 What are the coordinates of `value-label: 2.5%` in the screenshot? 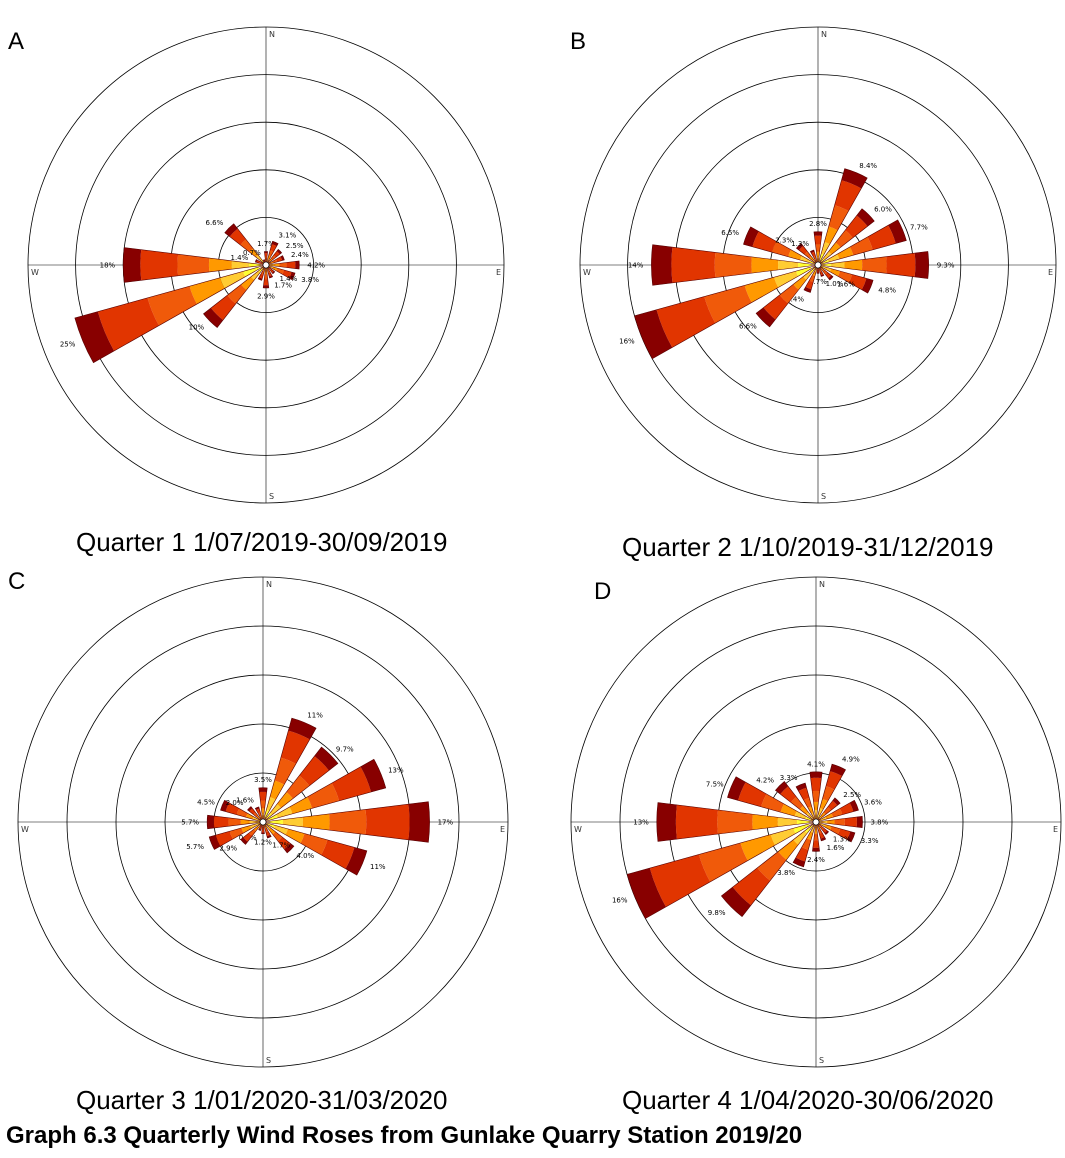 It's located at (852, 795).